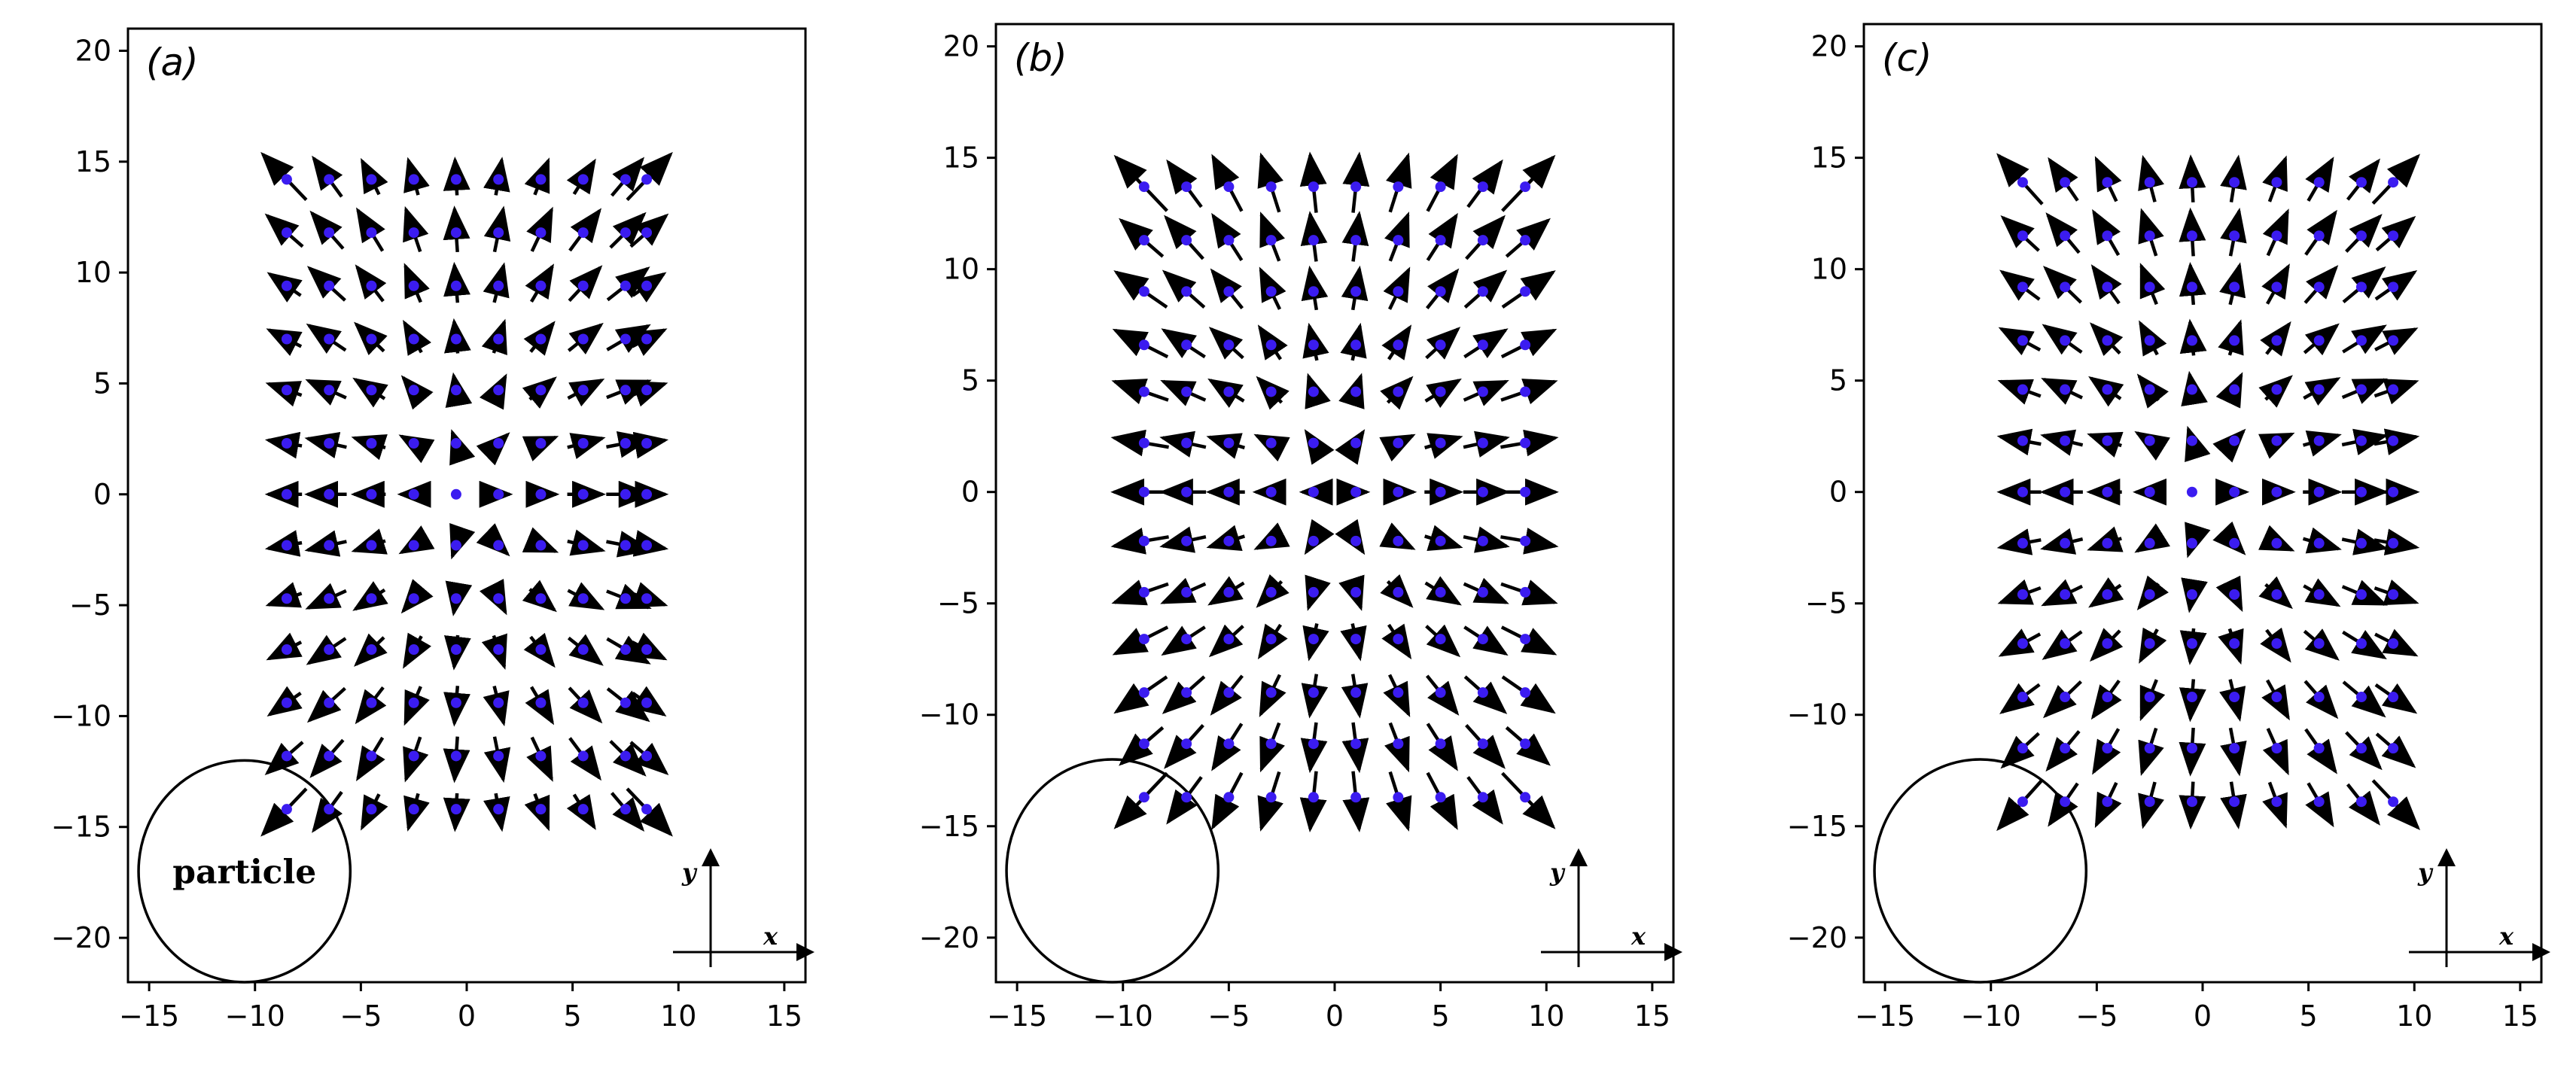 This screenshot has height=1071, width=2576. I want to click on x-tick-label: 10, so click(678, 1016).